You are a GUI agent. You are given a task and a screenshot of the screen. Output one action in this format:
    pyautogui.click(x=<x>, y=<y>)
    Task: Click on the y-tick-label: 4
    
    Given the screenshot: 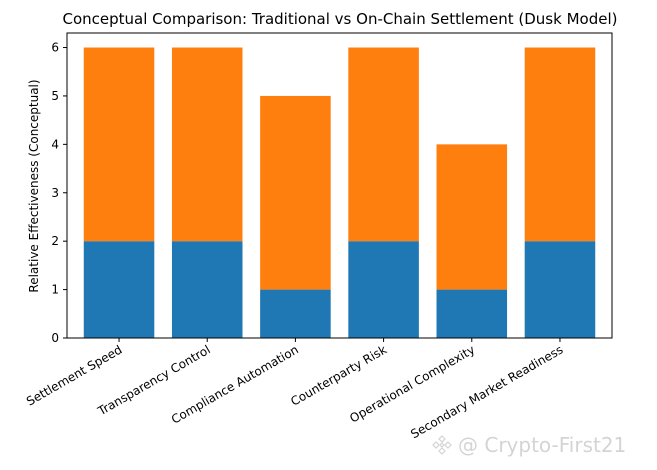 What is the action you would take?
    pyautogui.click(x=55, y=144)
    